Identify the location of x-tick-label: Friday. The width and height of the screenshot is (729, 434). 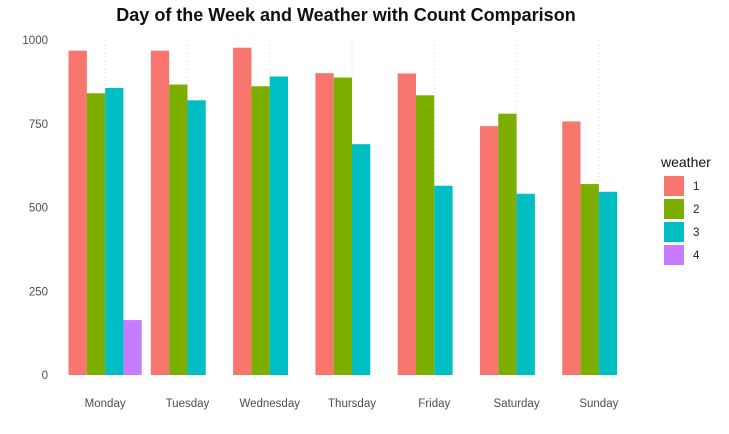
(434, 404).